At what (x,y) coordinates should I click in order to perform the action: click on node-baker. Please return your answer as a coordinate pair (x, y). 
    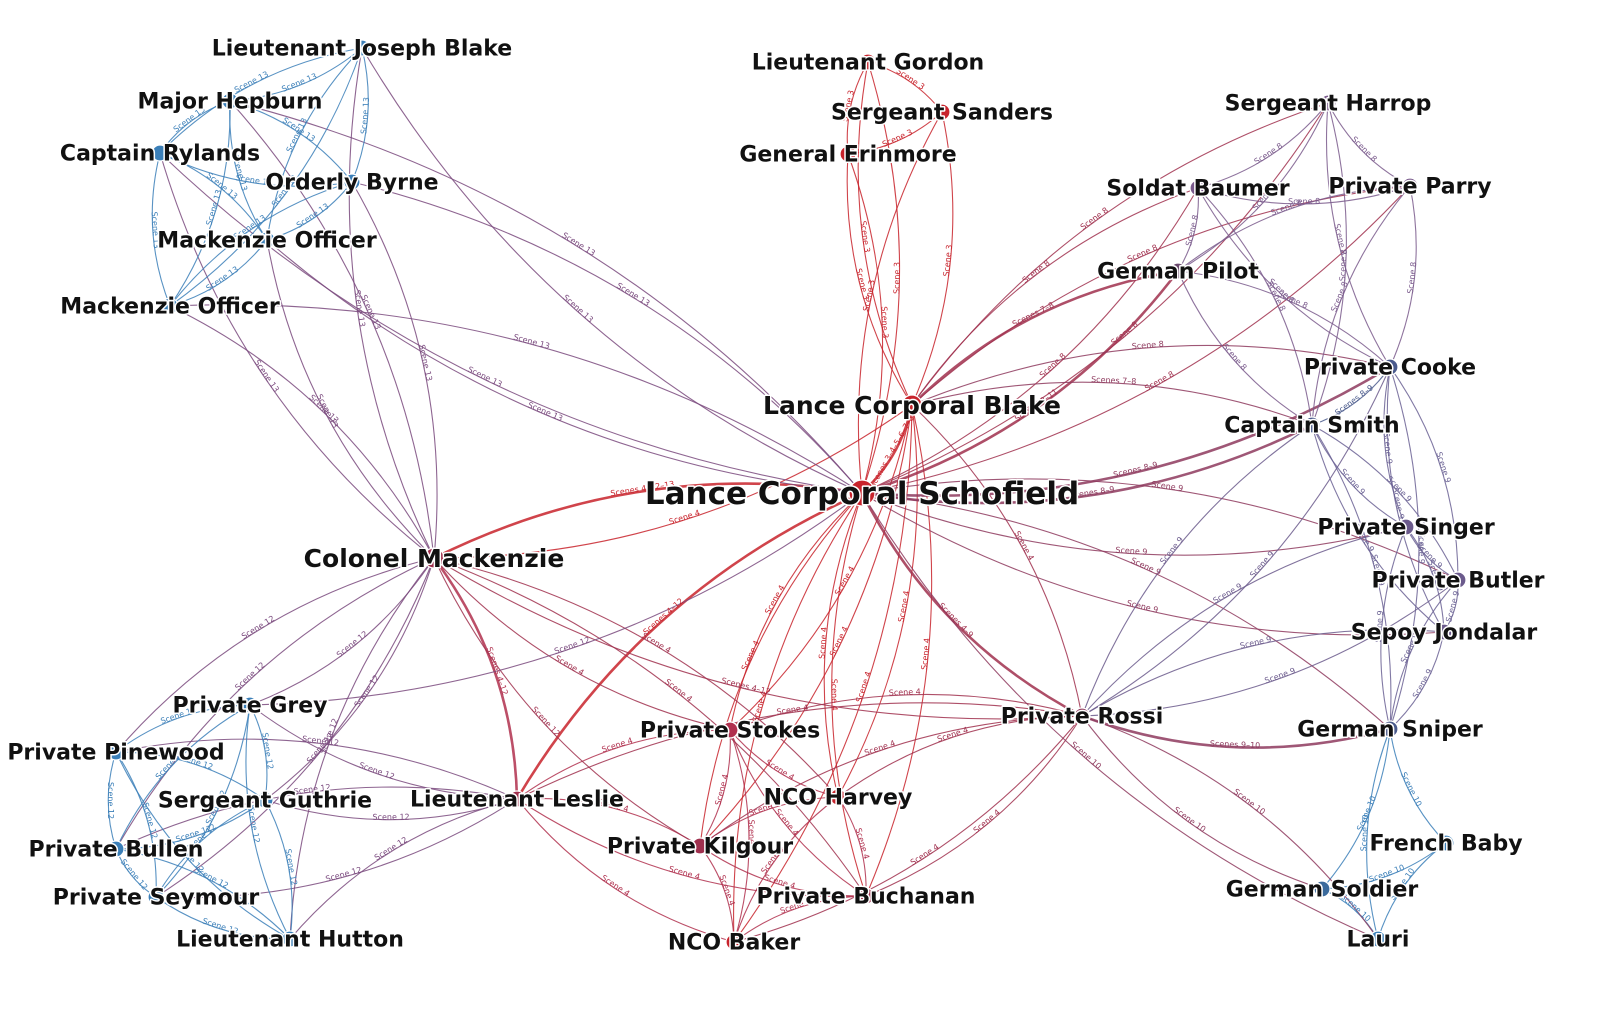
    Looking at the image, I should click on (734, 942).